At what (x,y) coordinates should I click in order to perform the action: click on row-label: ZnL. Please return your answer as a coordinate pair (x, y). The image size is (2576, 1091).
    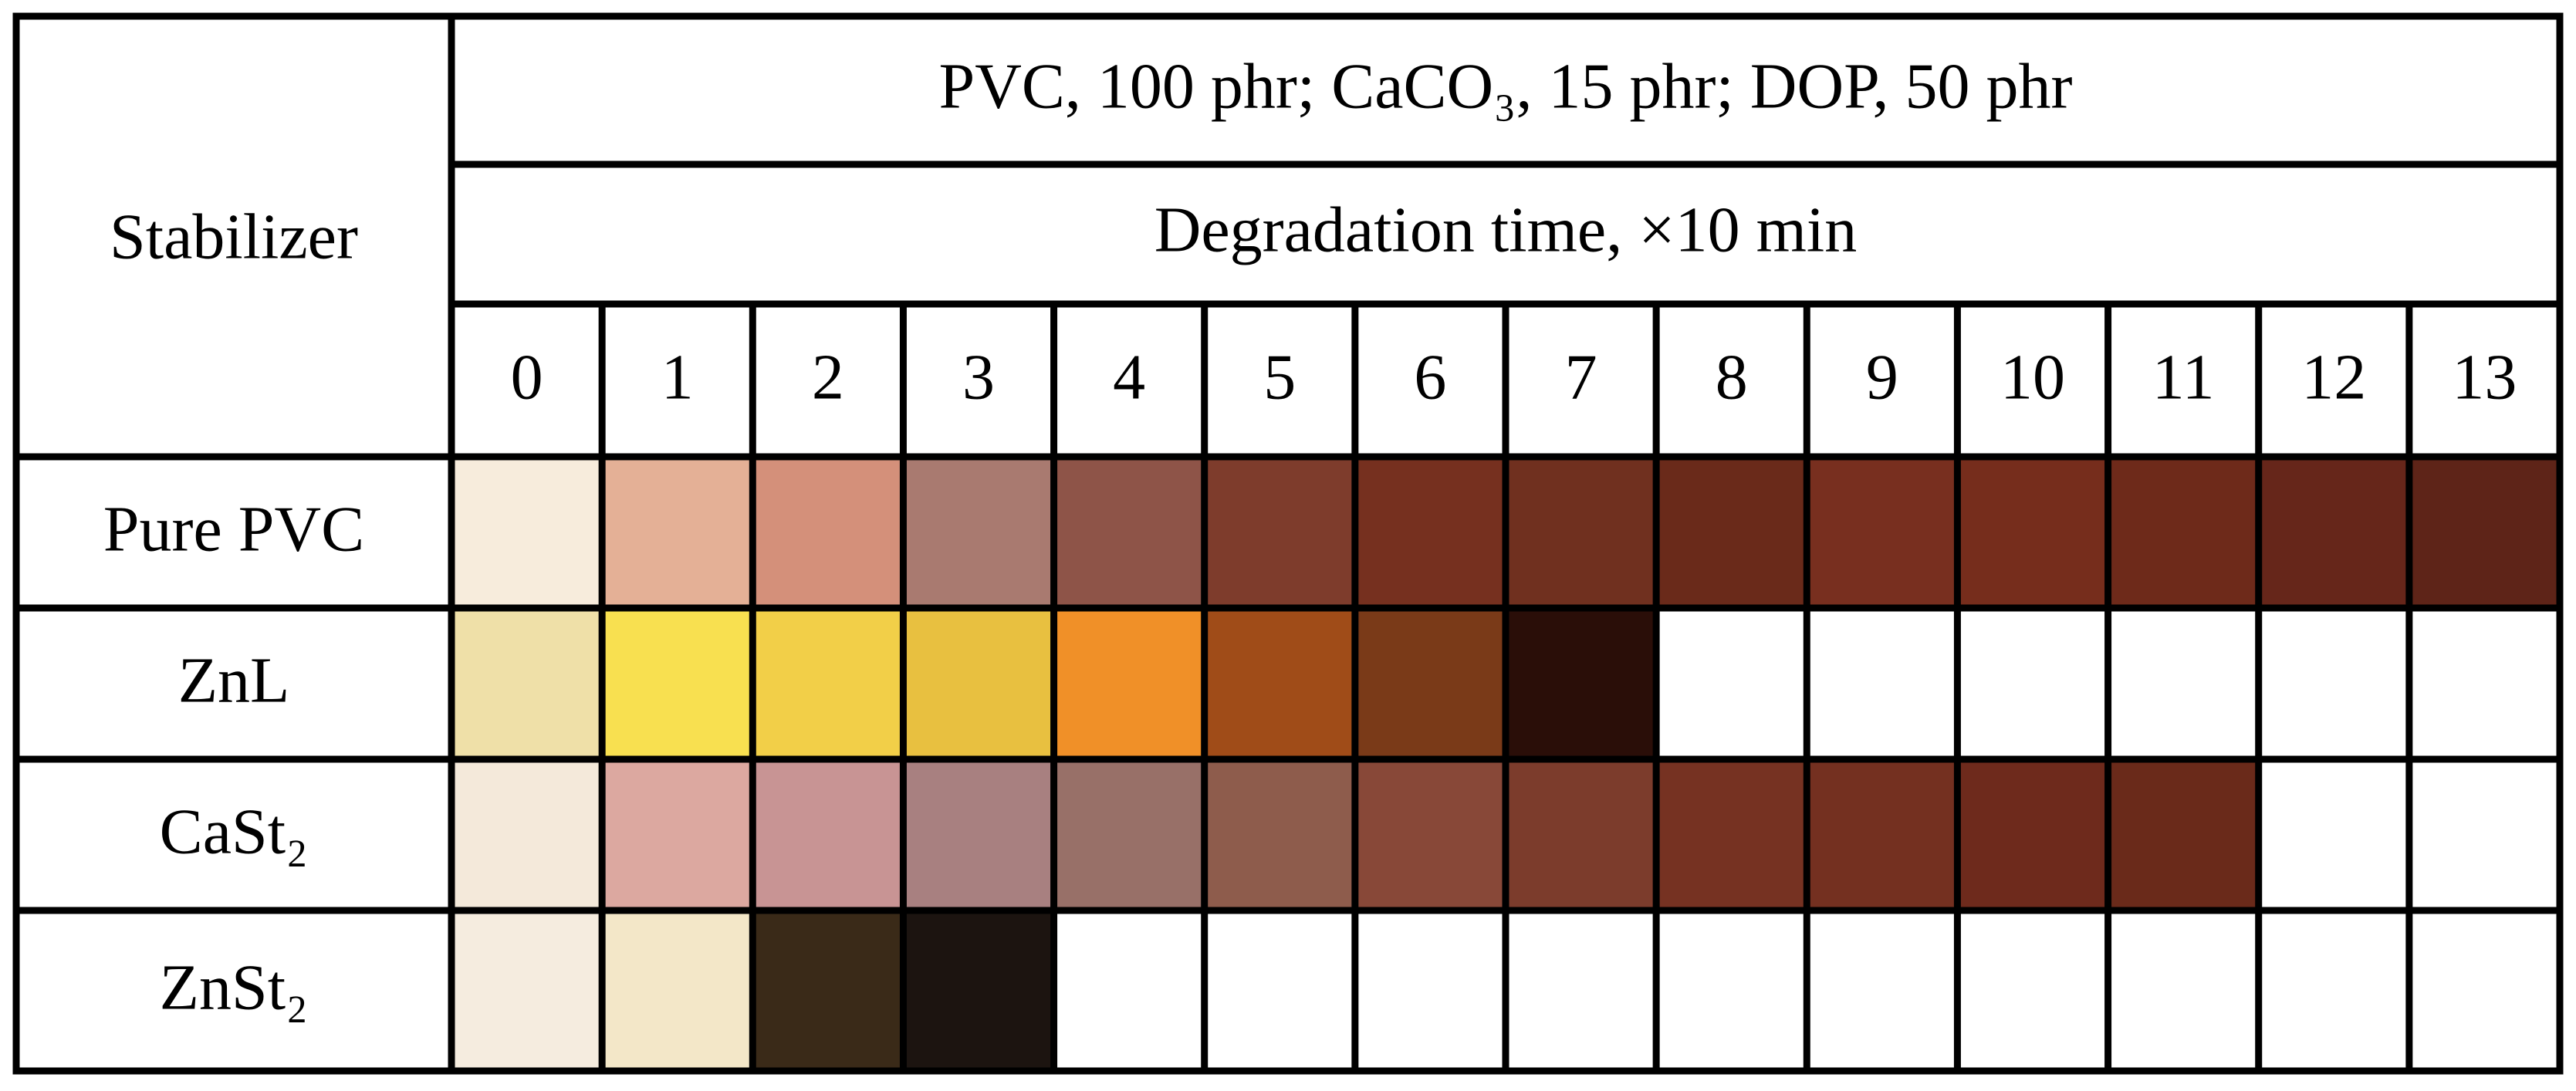
    Looking at the image, I should click on (234, 680).